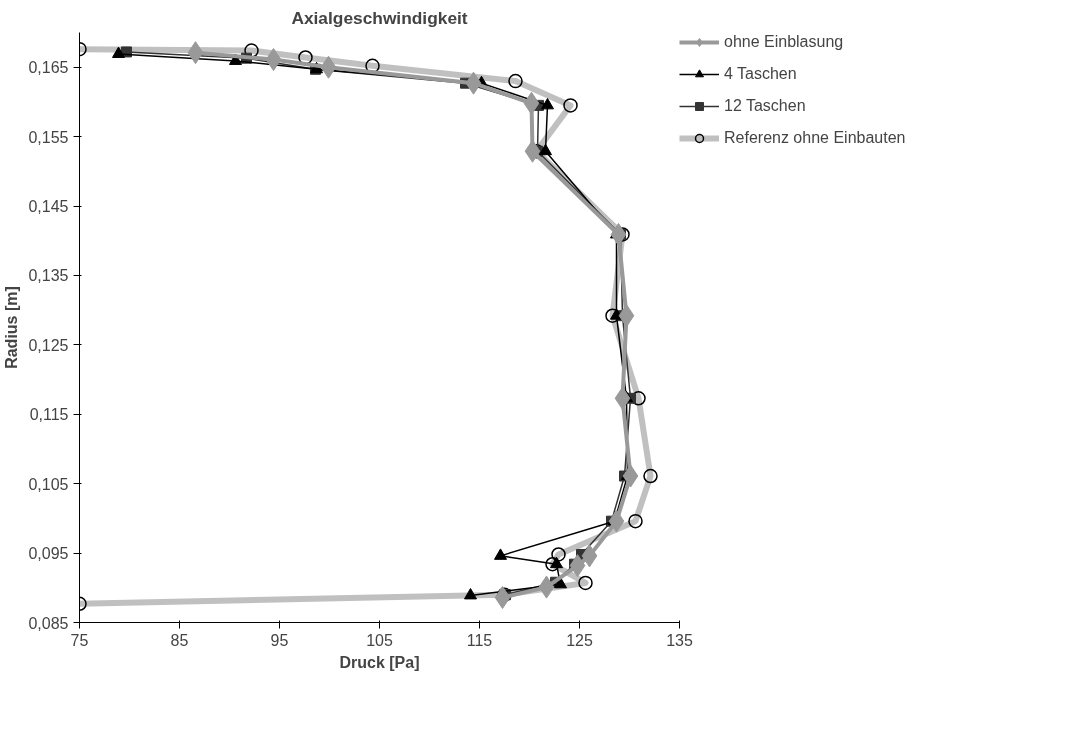 This screenshot has width=1074, height=740. What do you see at coordinates (784, 42) in the screenshot?
I see `legend-label: ohne Einblasung` at bounding box center [784, 42].